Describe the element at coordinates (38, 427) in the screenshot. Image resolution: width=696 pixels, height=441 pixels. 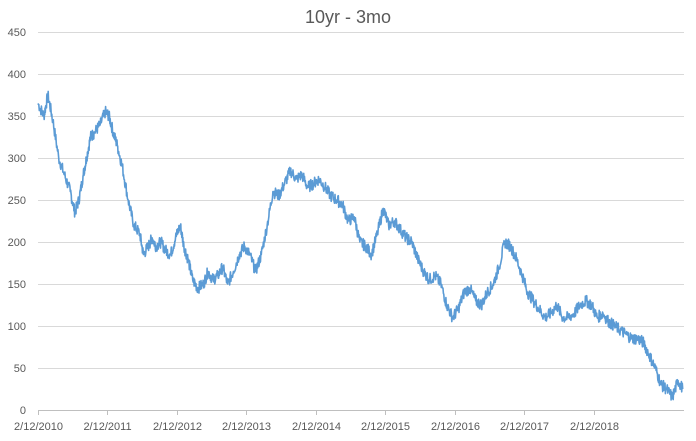
I see `x-tick-label: 2/12/2010` at that location.